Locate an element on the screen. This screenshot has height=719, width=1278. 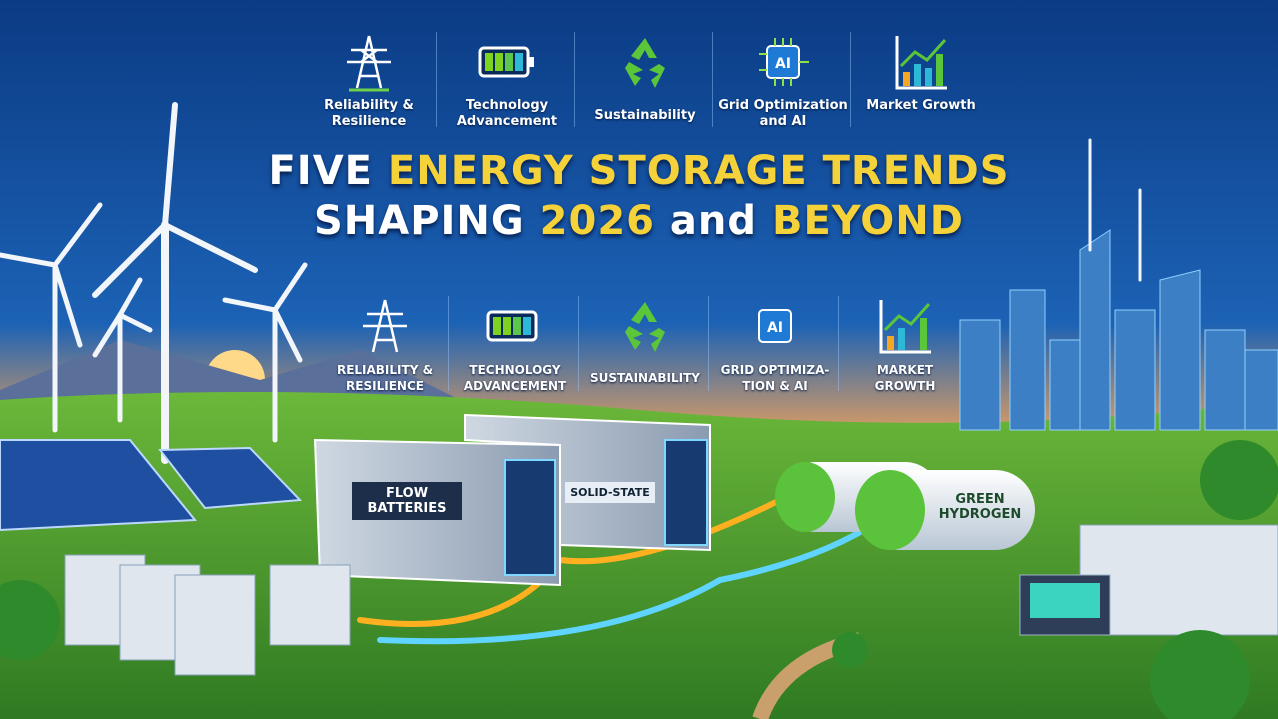
trend-sustainability: Sustainability is located at coordinates (644, 79).